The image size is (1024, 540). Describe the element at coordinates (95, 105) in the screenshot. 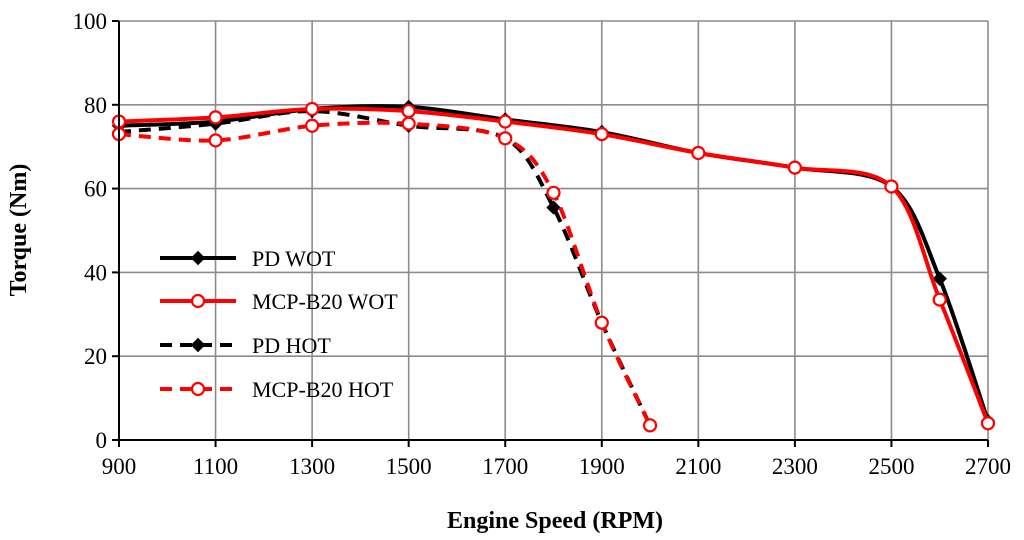

I see `y-tick-label: 80` at that location.